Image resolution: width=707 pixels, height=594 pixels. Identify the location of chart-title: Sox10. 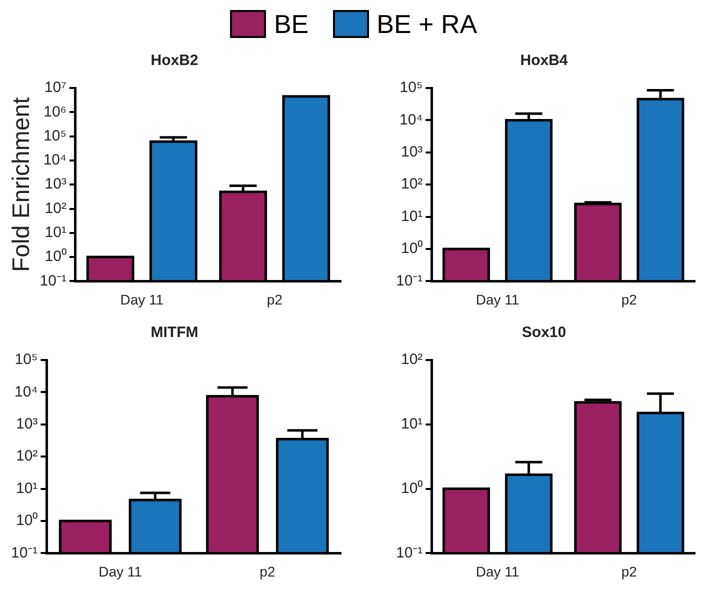
(544, 333).